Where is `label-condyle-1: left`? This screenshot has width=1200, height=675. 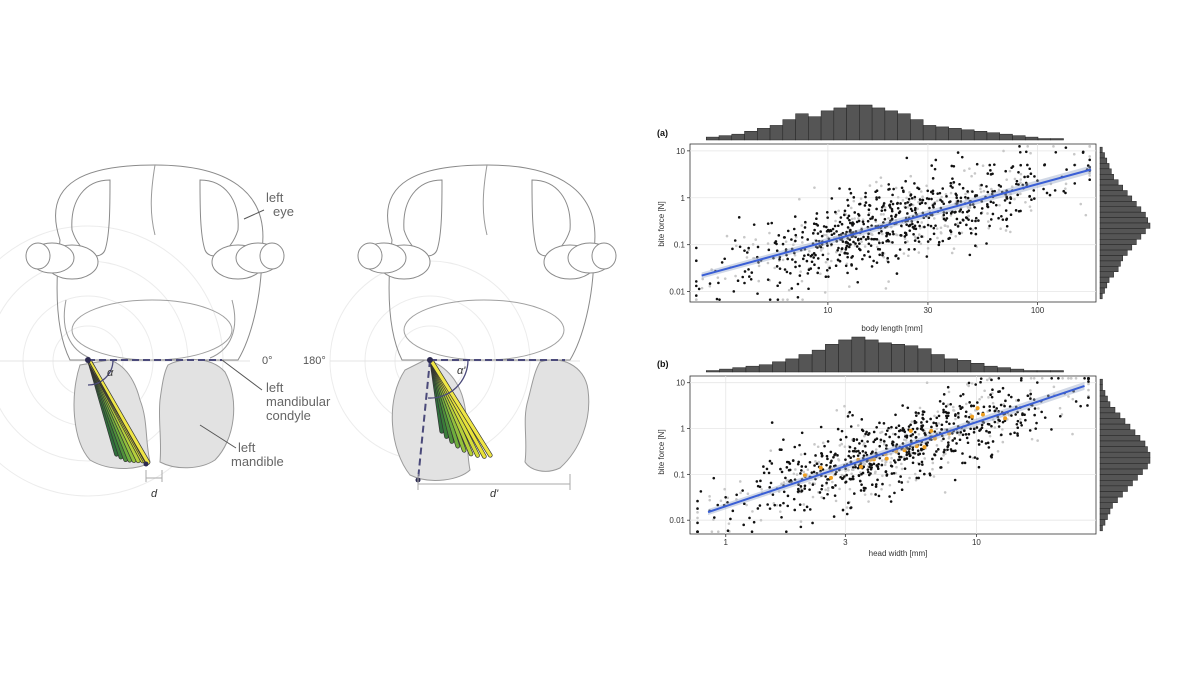
label-condyle-1: left is located at coordinates (275, 387).